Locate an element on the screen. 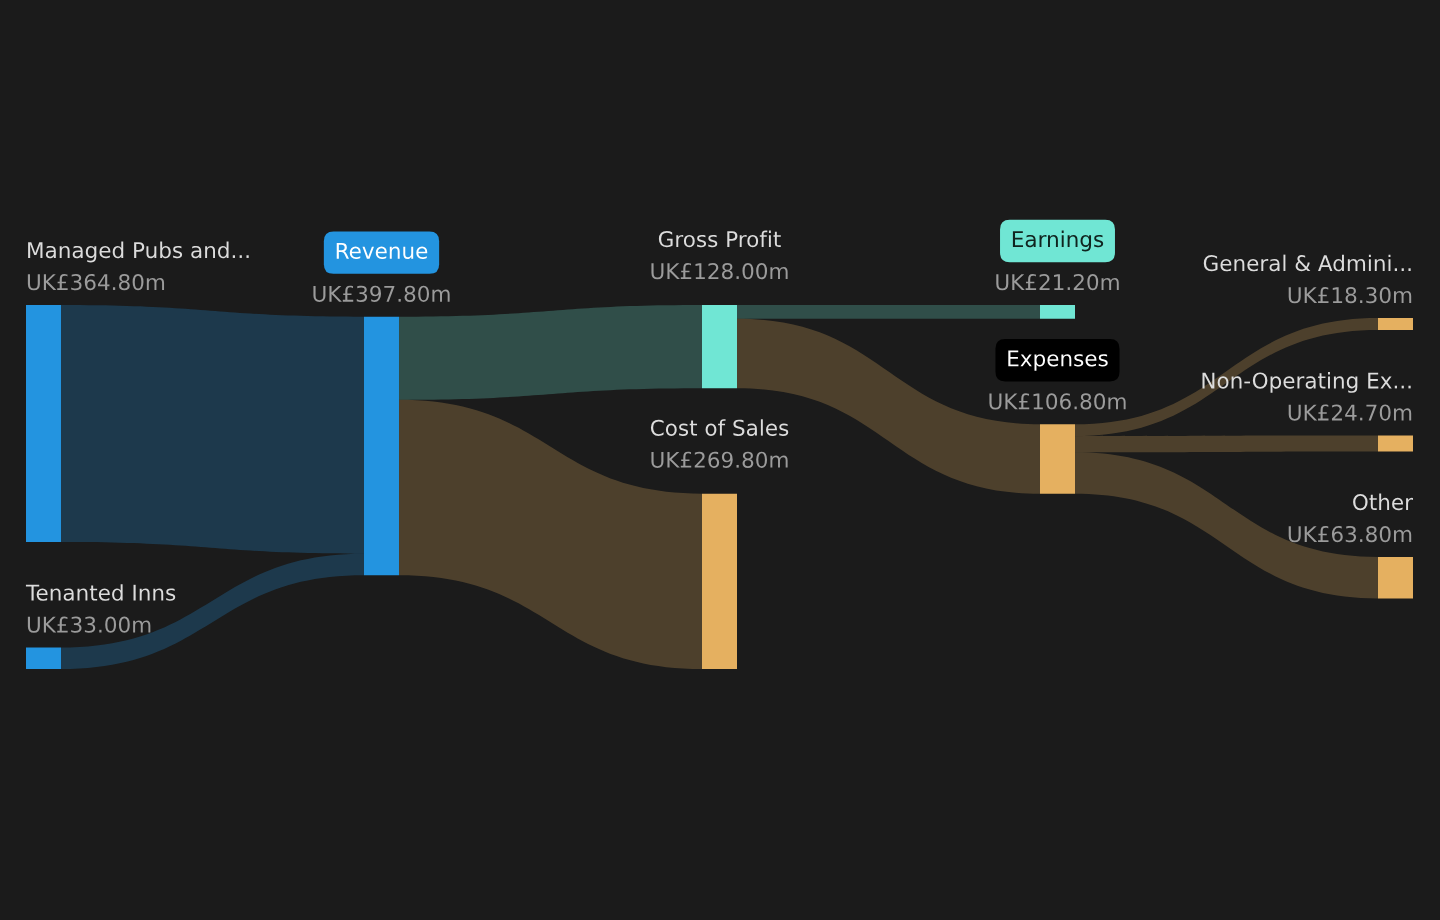 The image size is (1440, 920). category-label: Other is located at coordinates (1383, 502).